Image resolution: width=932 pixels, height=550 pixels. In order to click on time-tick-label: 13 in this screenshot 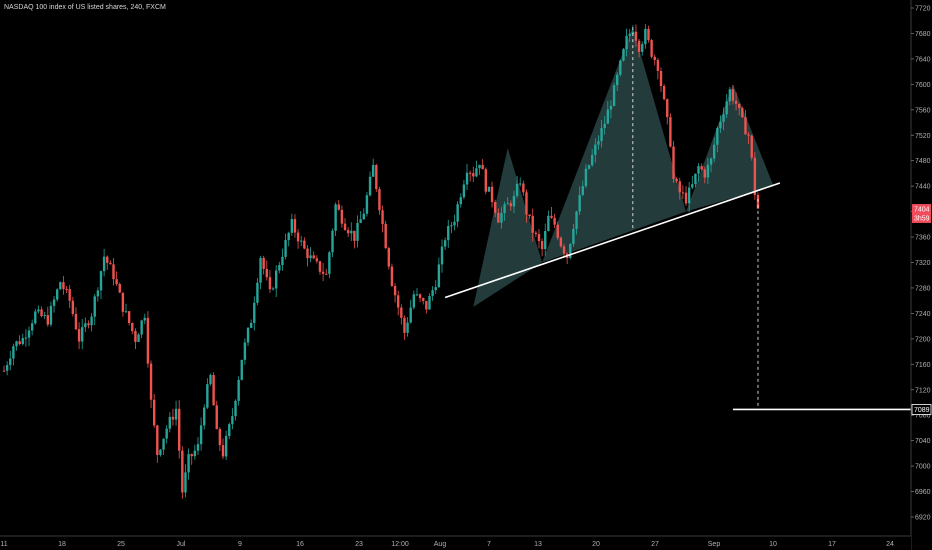, I will do `click(538, 544)`.